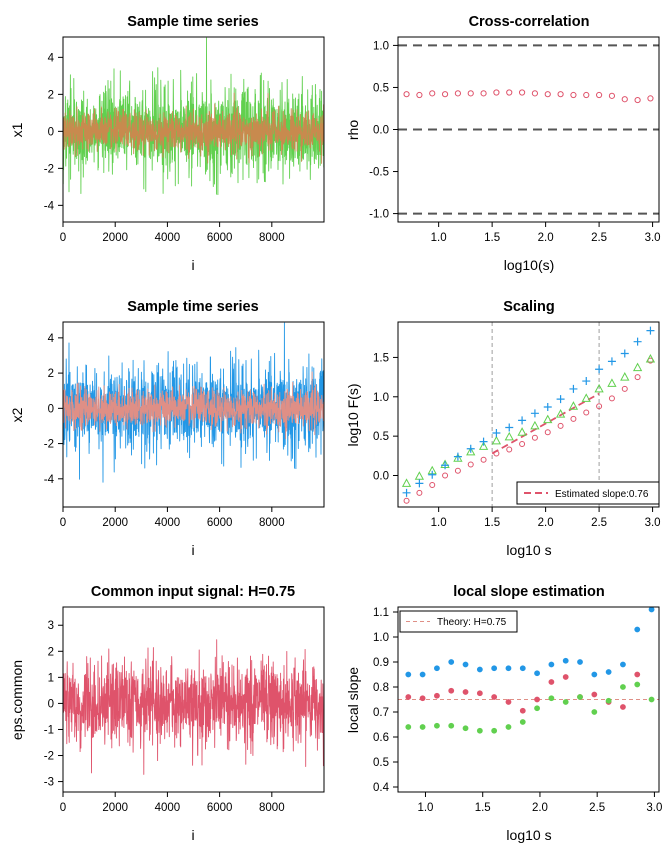  I want to click on x-tick-label: 2.5, so click(597, 808).